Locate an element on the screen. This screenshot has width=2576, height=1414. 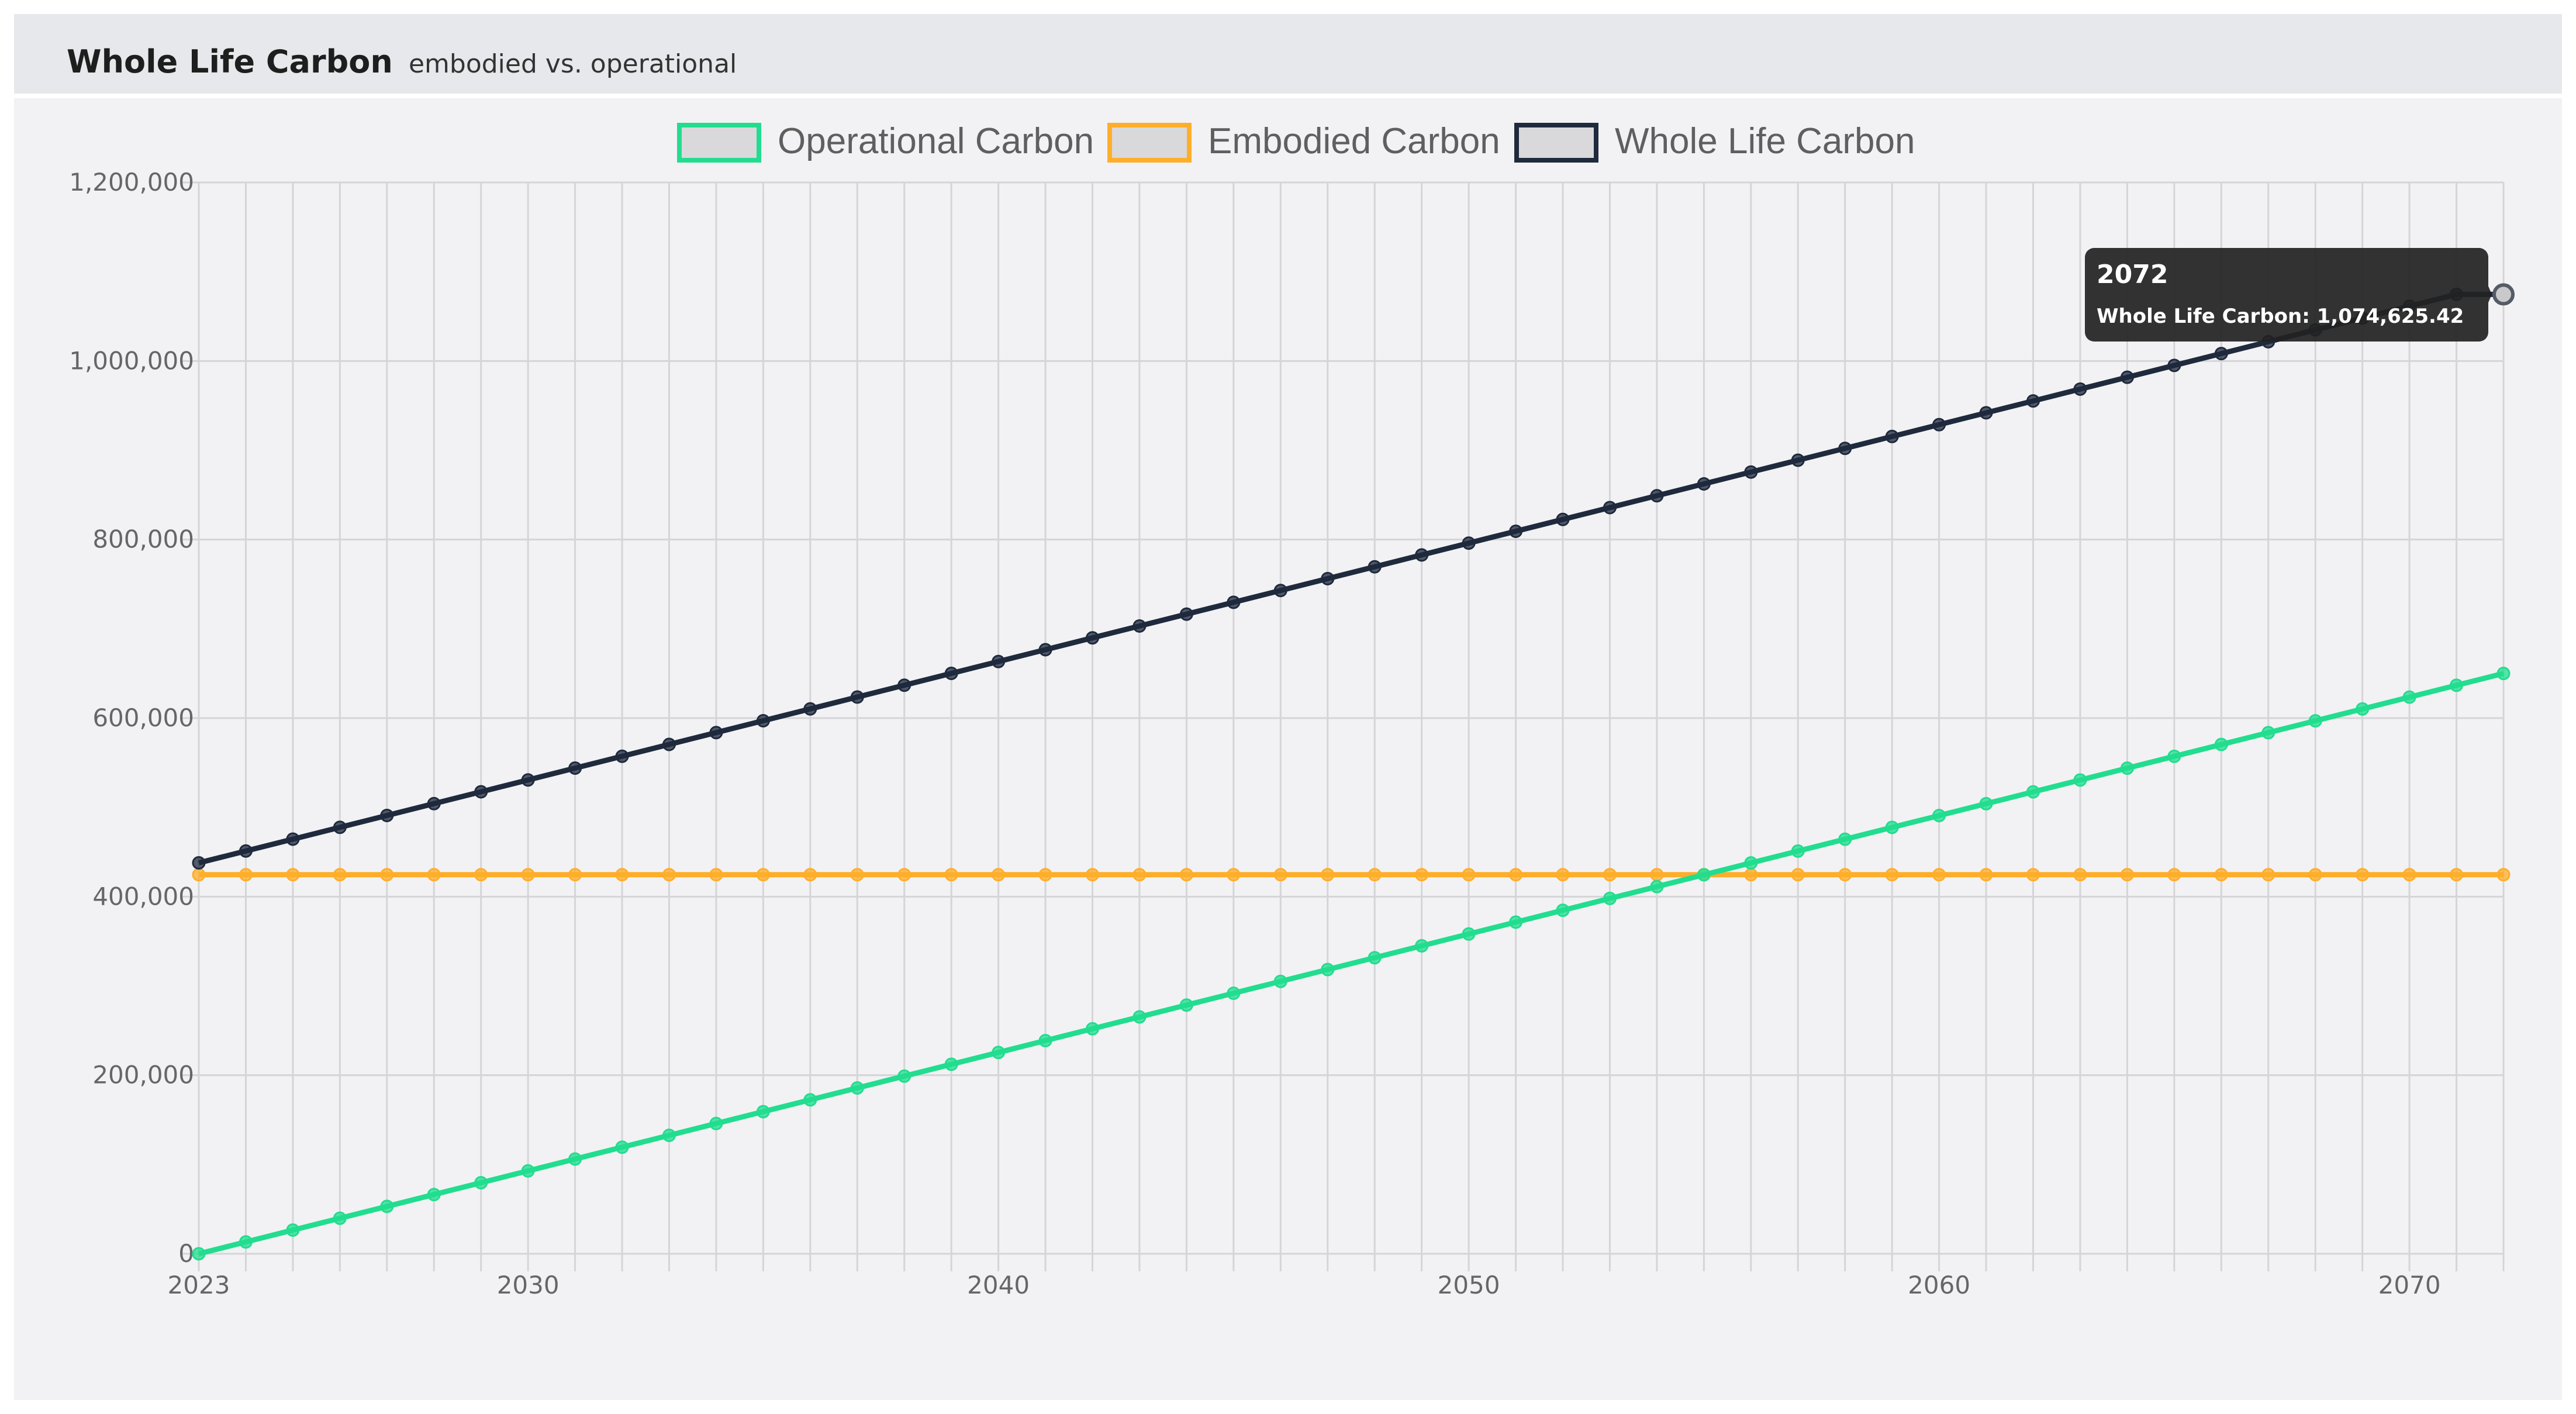
x-tick-label: 2070 is located at coordinates (2409, 1285).